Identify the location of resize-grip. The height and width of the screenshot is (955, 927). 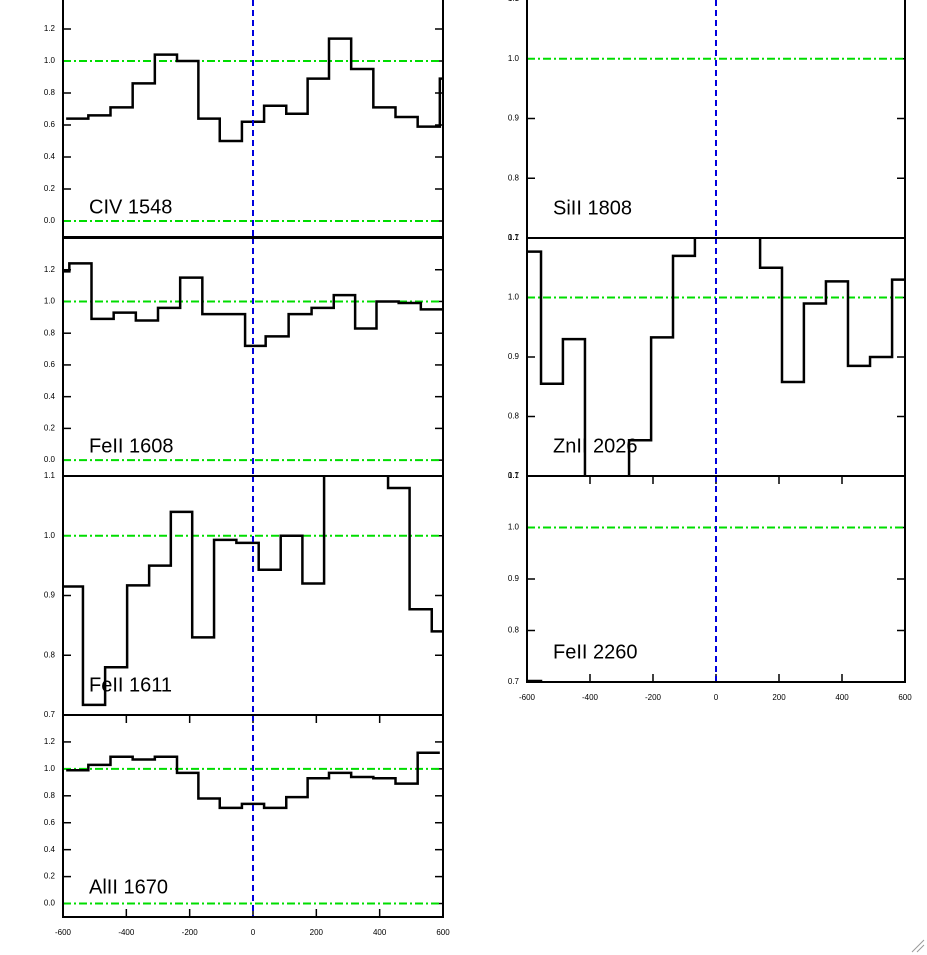
(918, 946).